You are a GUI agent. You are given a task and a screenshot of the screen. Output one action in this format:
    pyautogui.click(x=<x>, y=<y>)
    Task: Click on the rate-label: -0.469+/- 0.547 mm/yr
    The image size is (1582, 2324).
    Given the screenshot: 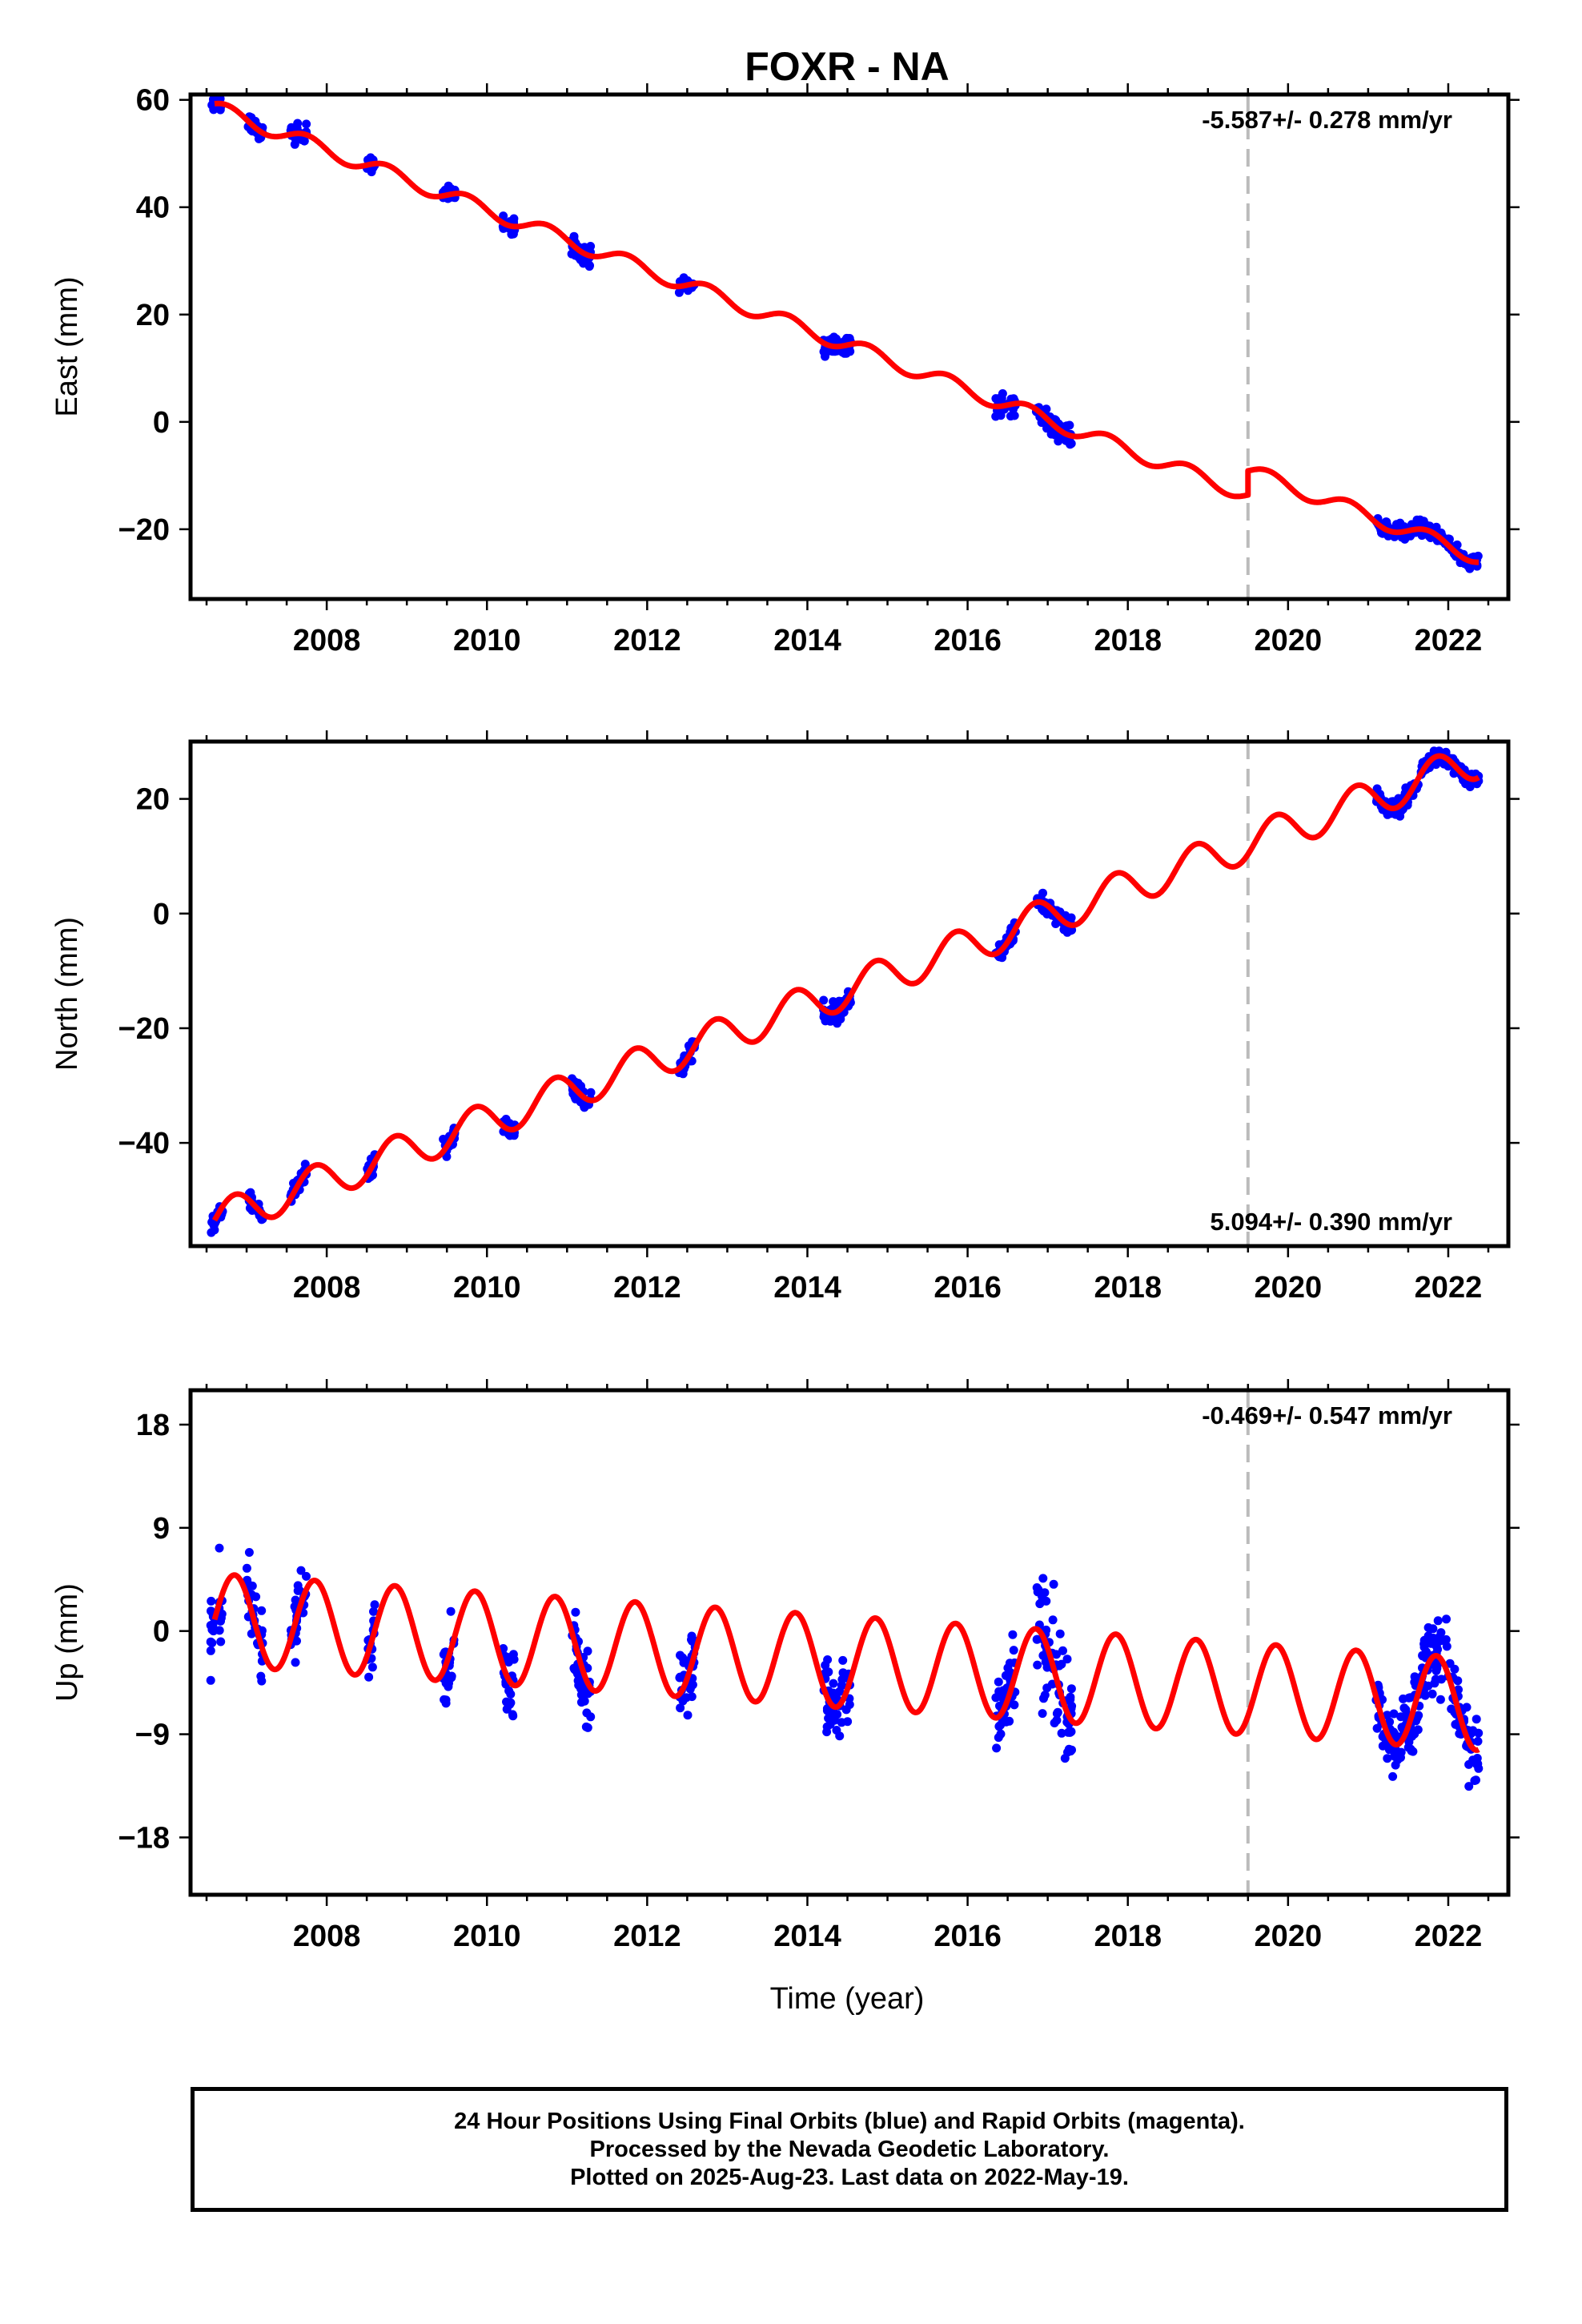 What is the action you would take?
    pyautogui.click(x=1327, y=1415)
    